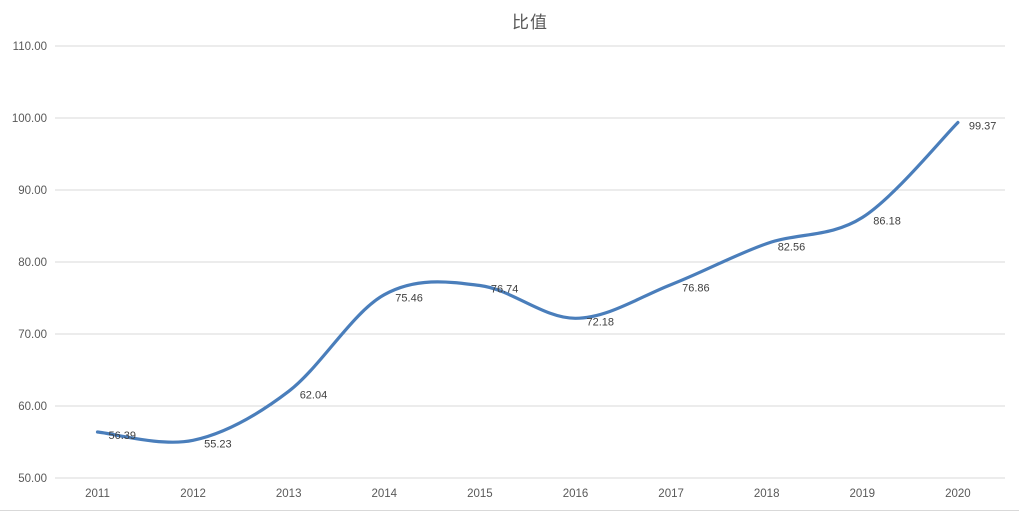 The height and width of the screenshot is (515, 1019). Describe the element at coordinates (32, 407) in the screenshot. I see `y-tick-label: 60.00` at that location.